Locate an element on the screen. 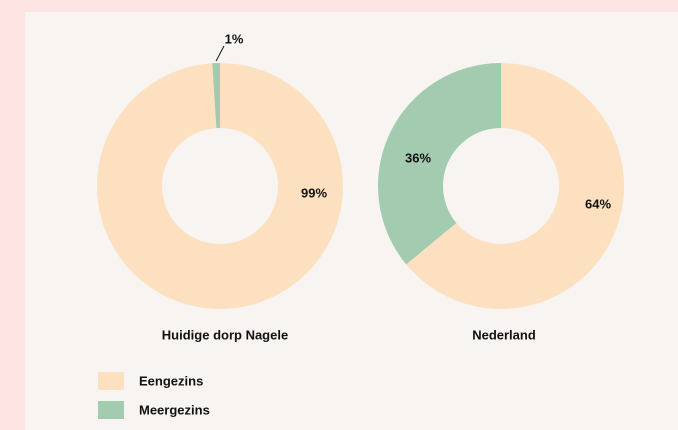  legend-label: Meergezins is located at coordinates (174, 409).